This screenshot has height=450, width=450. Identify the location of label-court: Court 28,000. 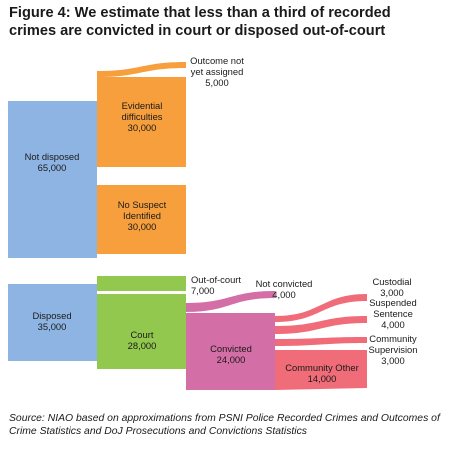
(142, 340).